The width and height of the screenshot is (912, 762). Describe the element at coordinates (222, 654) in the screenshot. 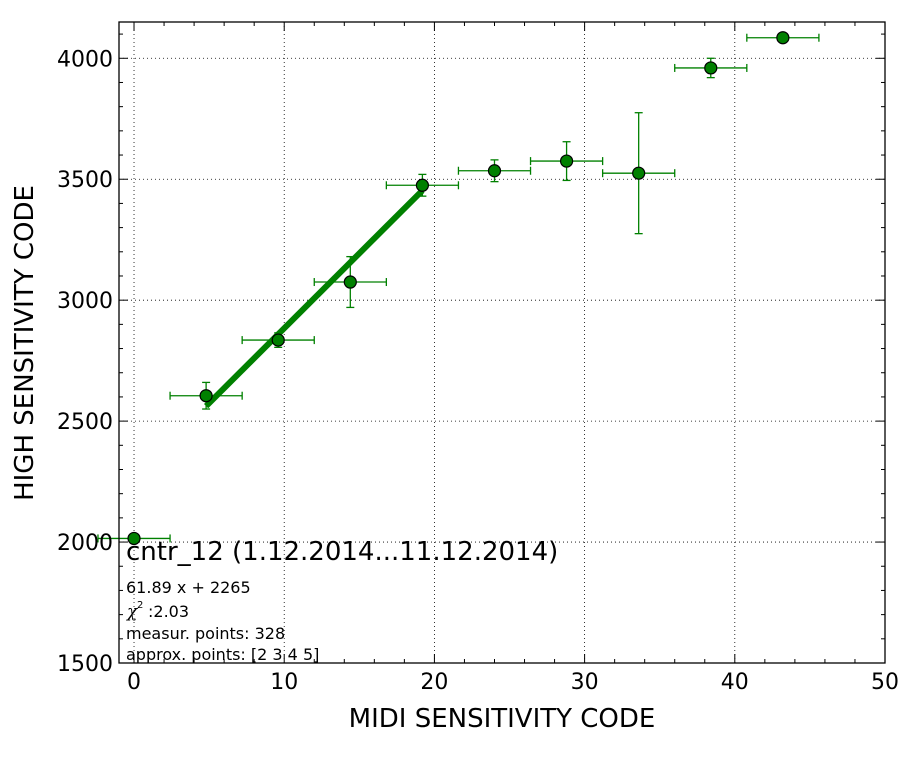

I see `approx-points: approx. points: [2 3 4 5]` at that location.